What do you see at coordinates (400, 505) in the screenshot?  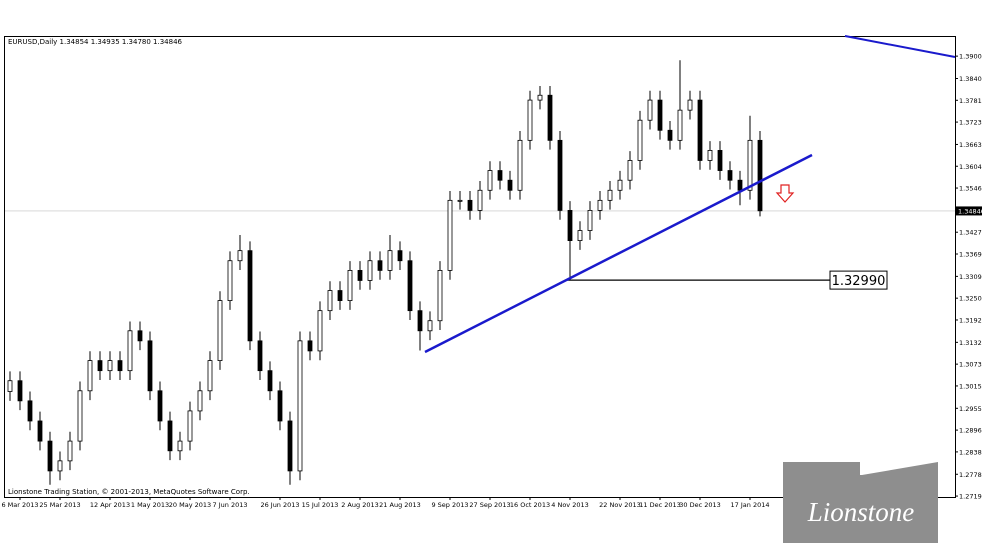 I see `x-tick-label: 21 Aug 2013` at bounding box center [400, 505].